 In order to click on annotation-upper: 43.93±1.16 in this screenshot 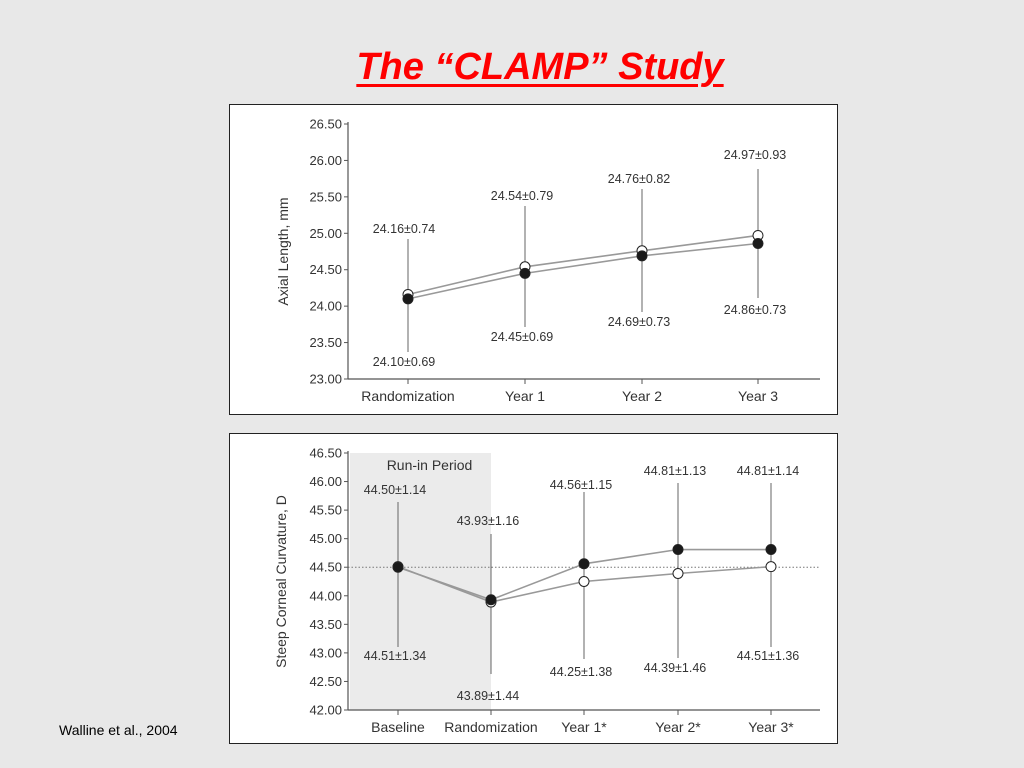, I will do `click(488, 521)`.